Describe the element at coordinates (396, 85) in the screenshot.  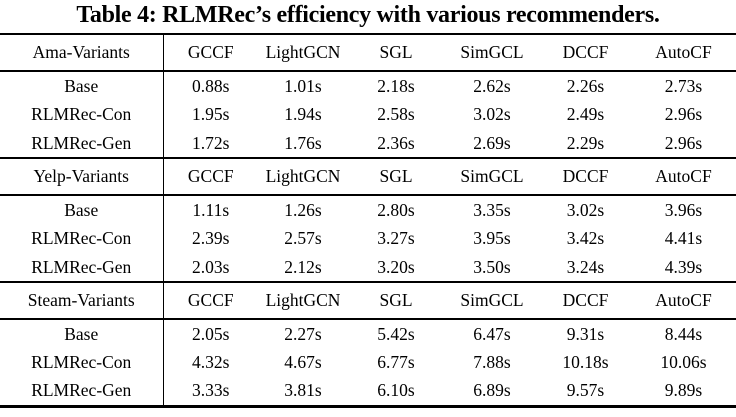
I see `cell-value: 2.18s` at that location.